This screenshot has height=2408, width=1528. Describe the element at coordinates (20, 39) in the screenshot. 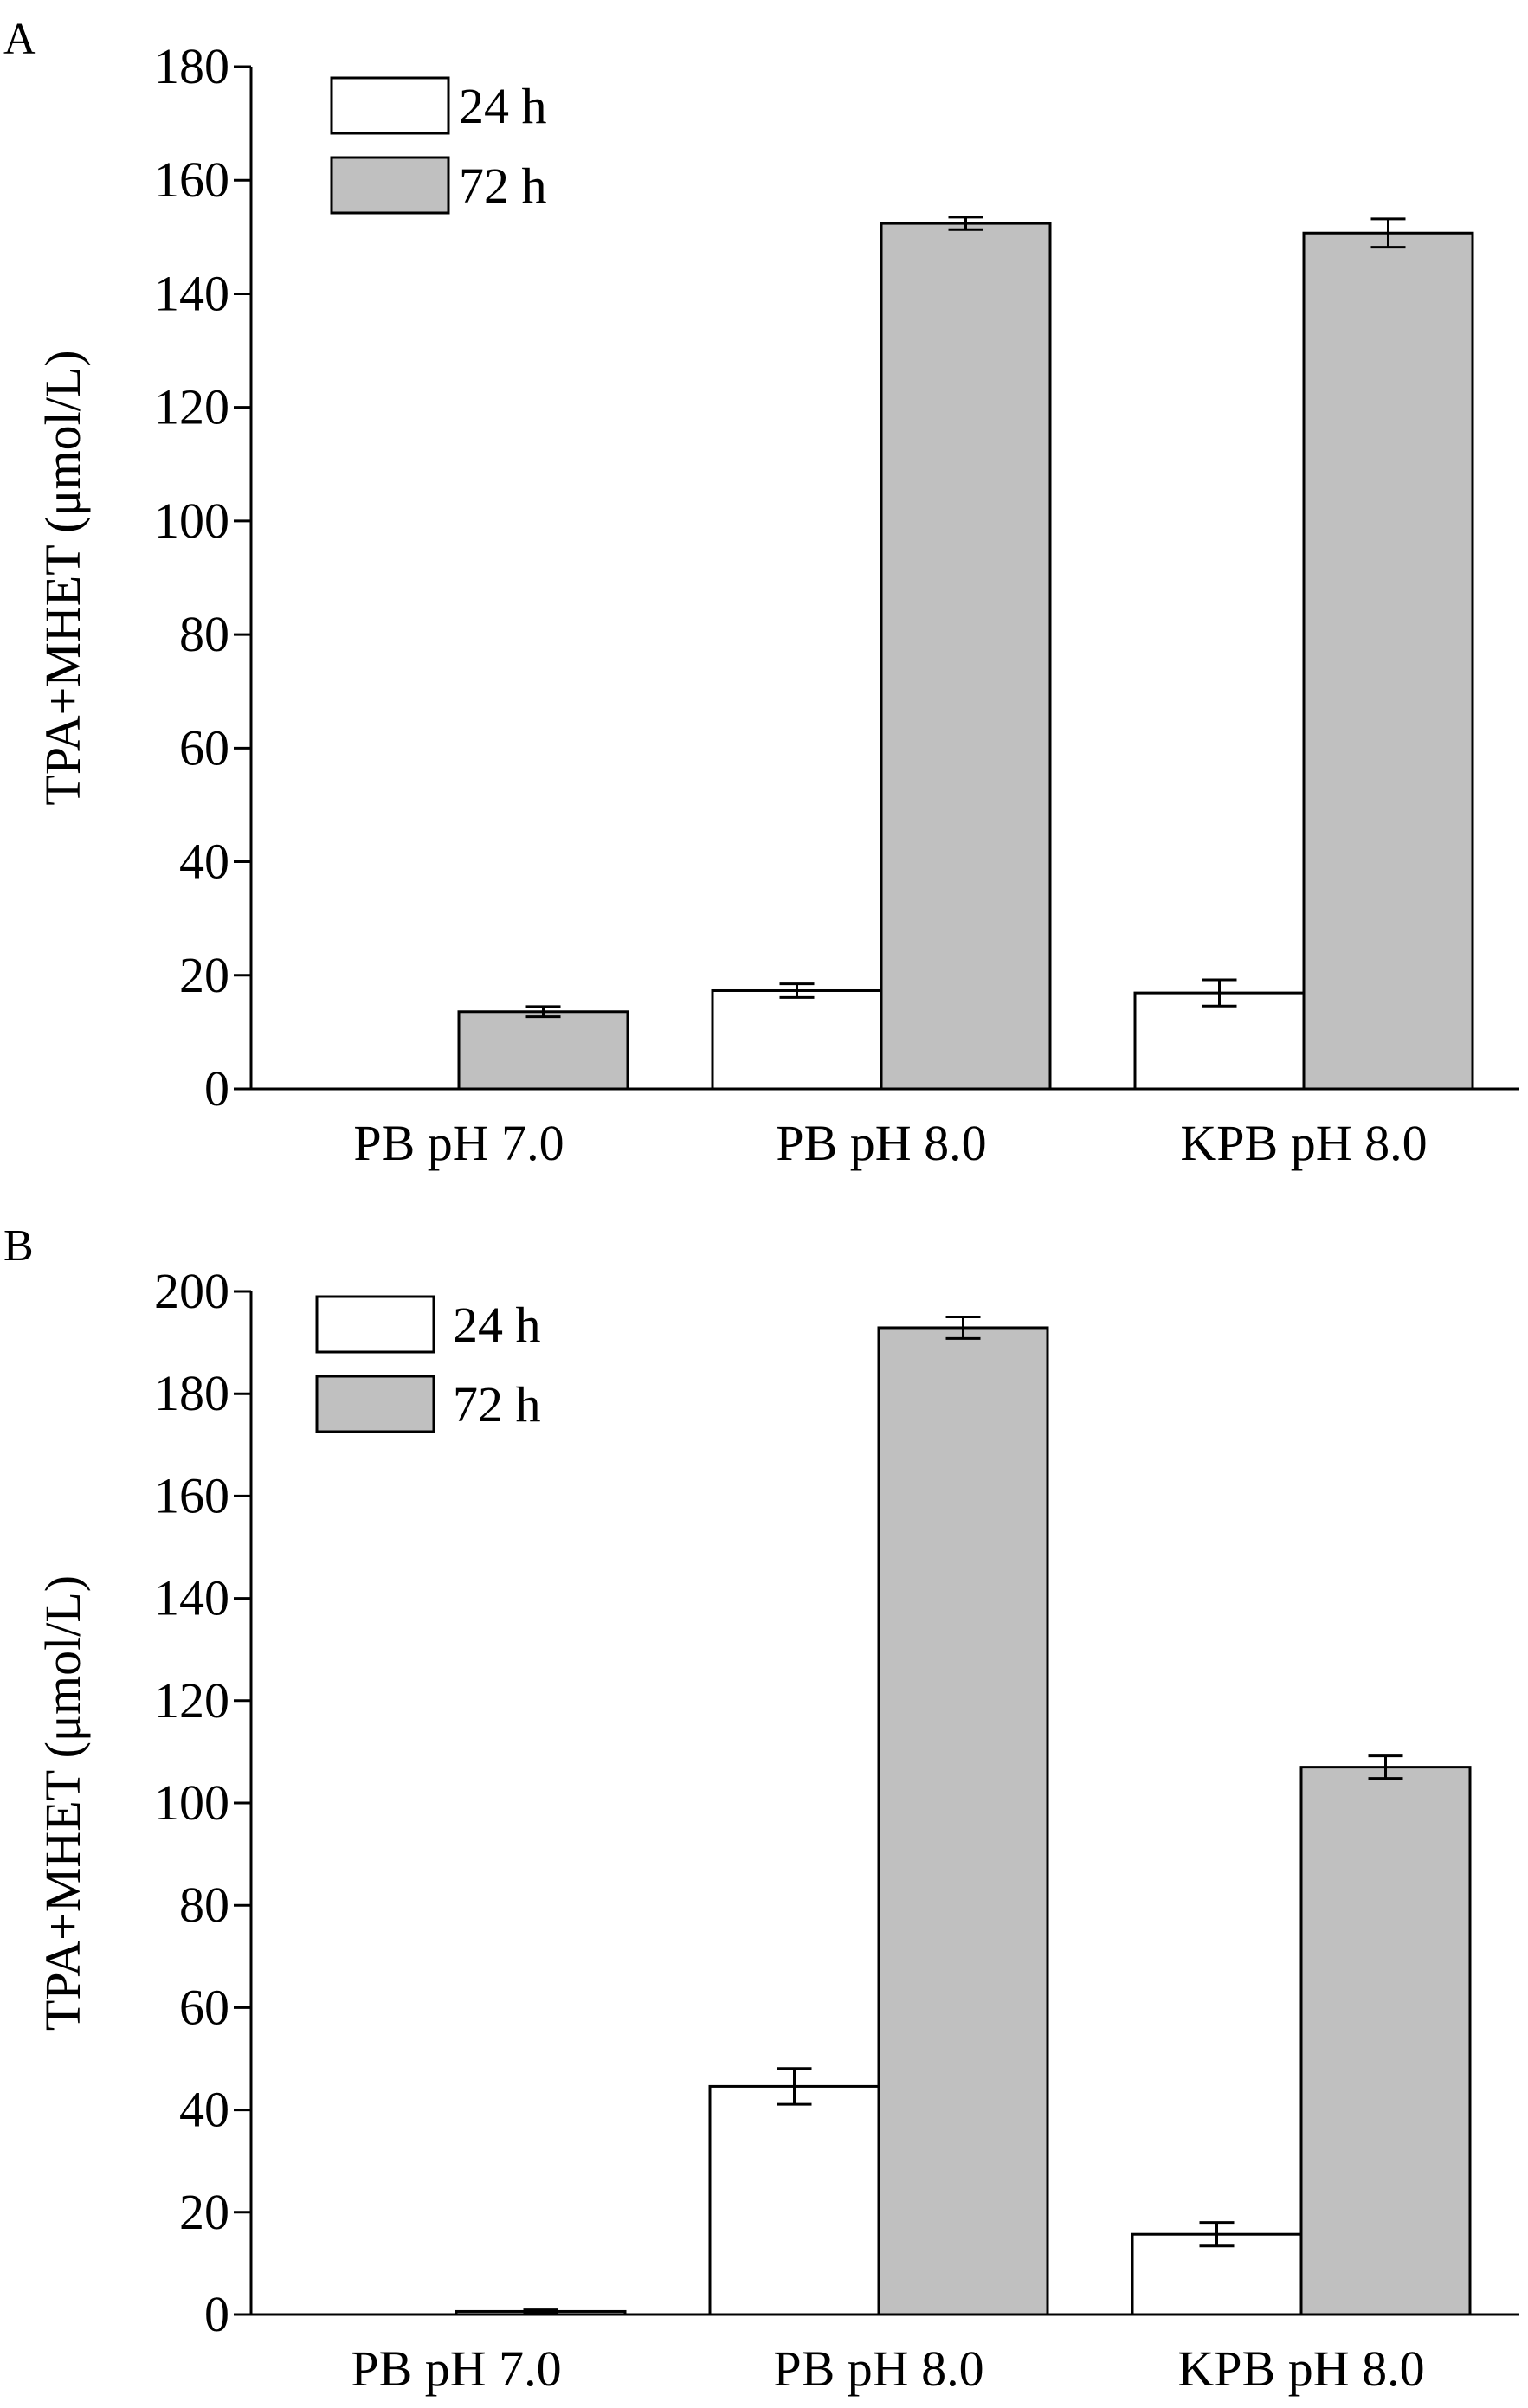

I see `panel-label: A` at that location.